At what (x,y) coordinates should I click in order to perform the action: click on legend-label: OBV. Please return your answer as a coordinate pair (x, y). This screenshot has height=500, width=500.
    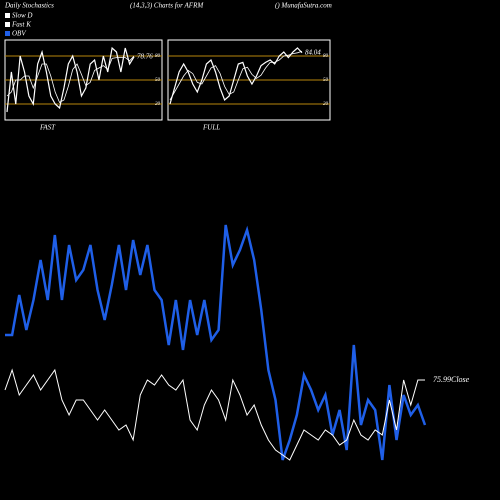
    Looking at the image, I should click on (19, 34).